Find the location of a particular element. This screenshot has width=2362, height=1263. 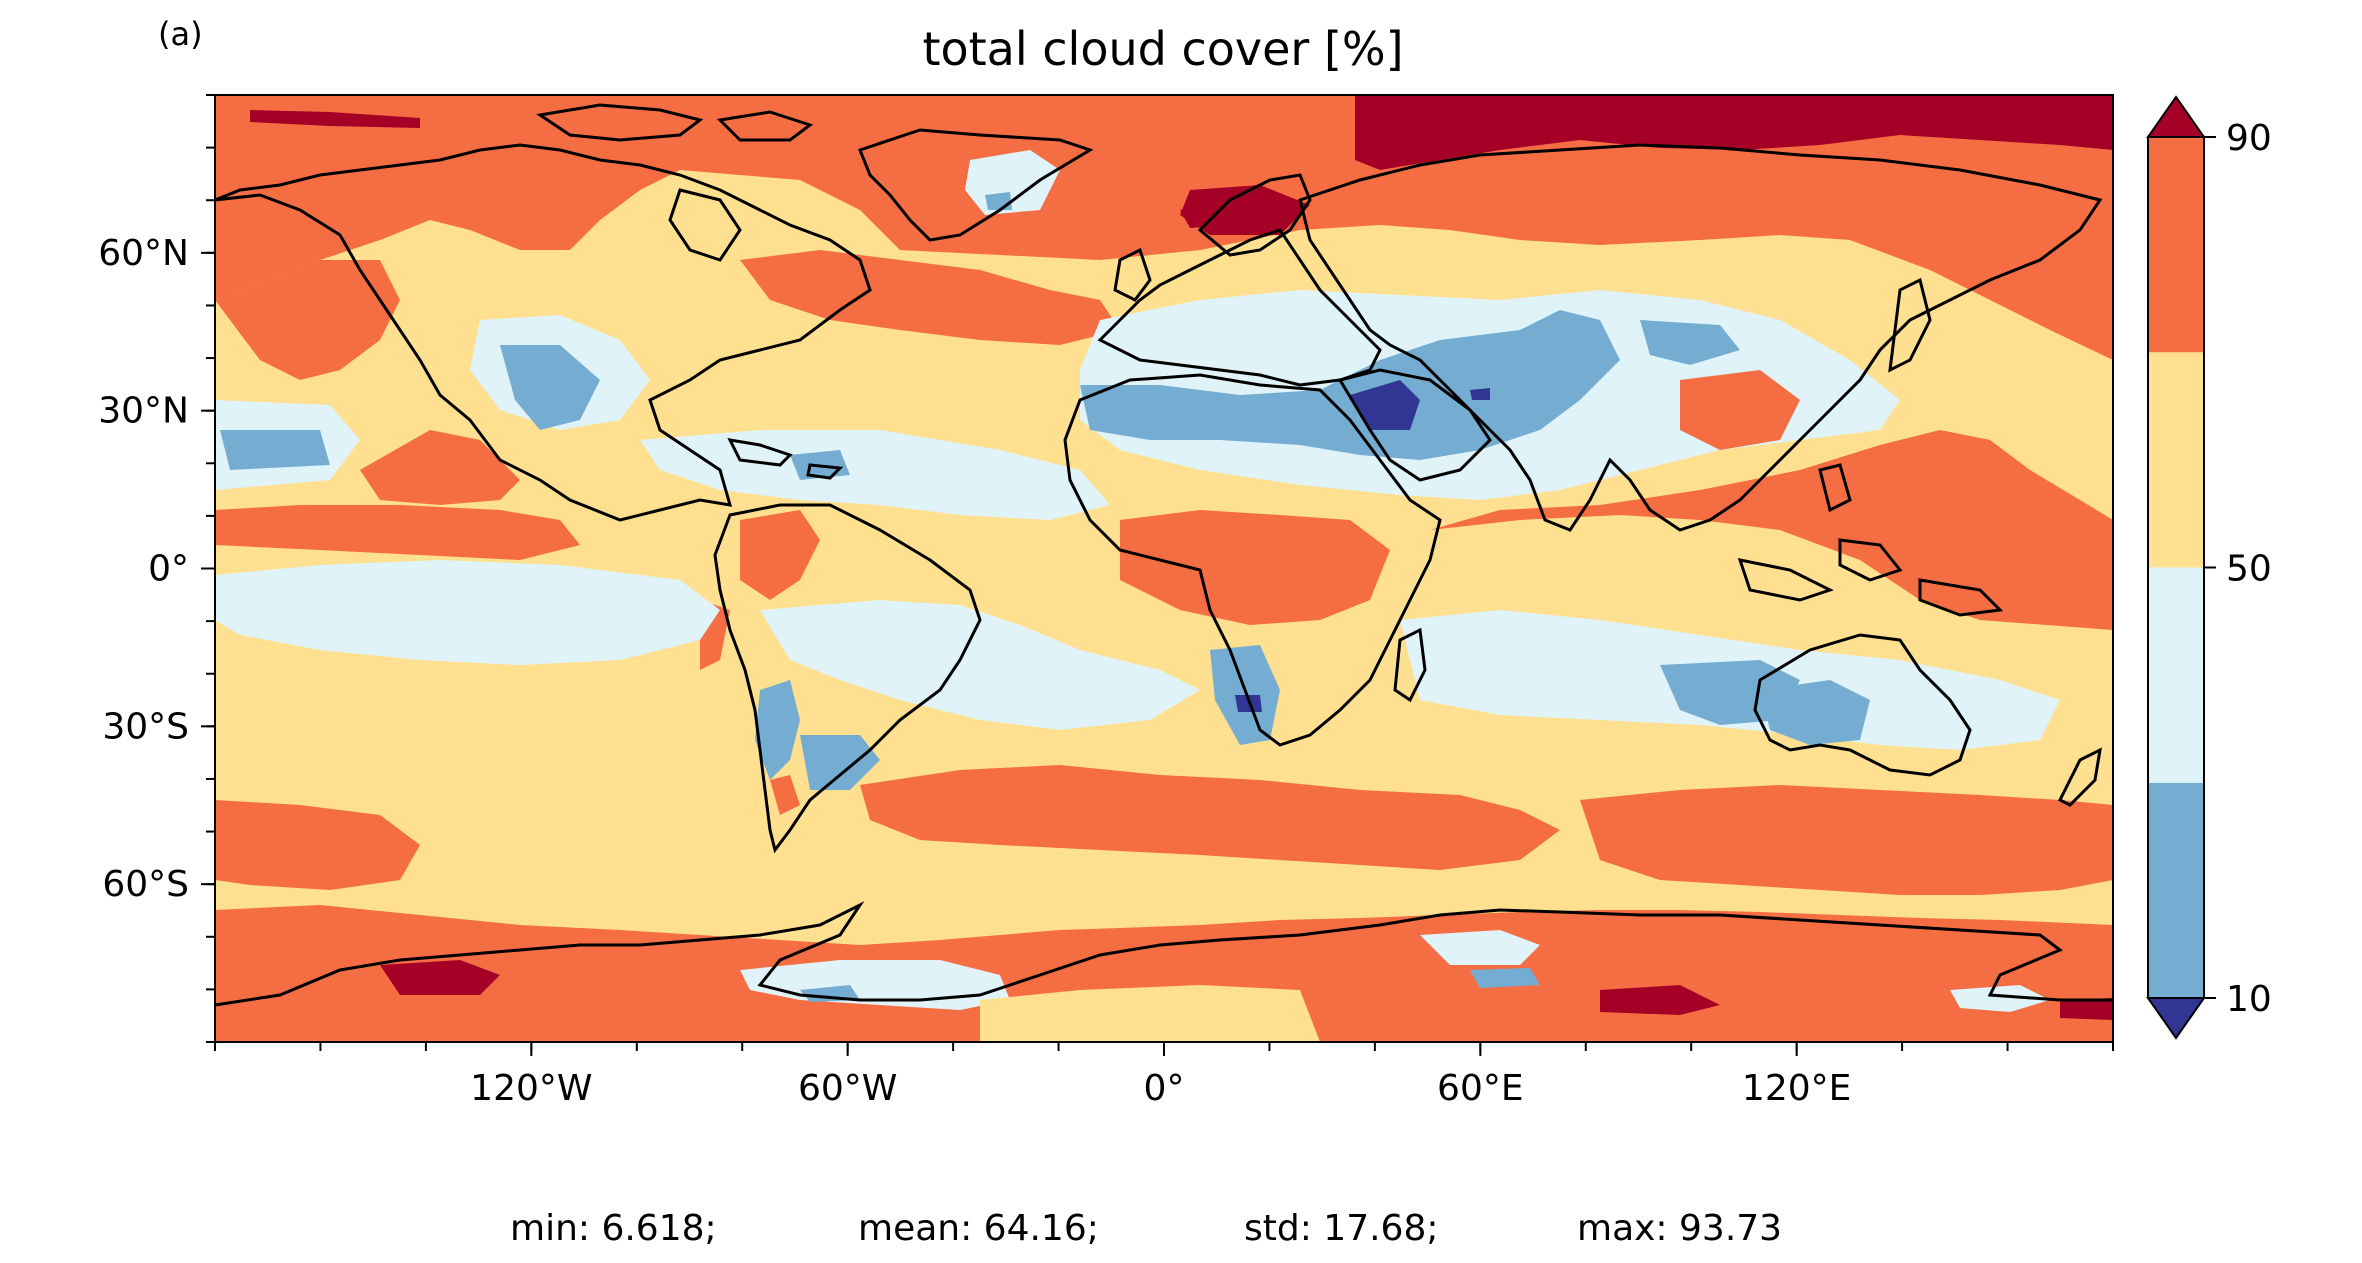

field-patagonia-blue is located at coordinates (840, 762).